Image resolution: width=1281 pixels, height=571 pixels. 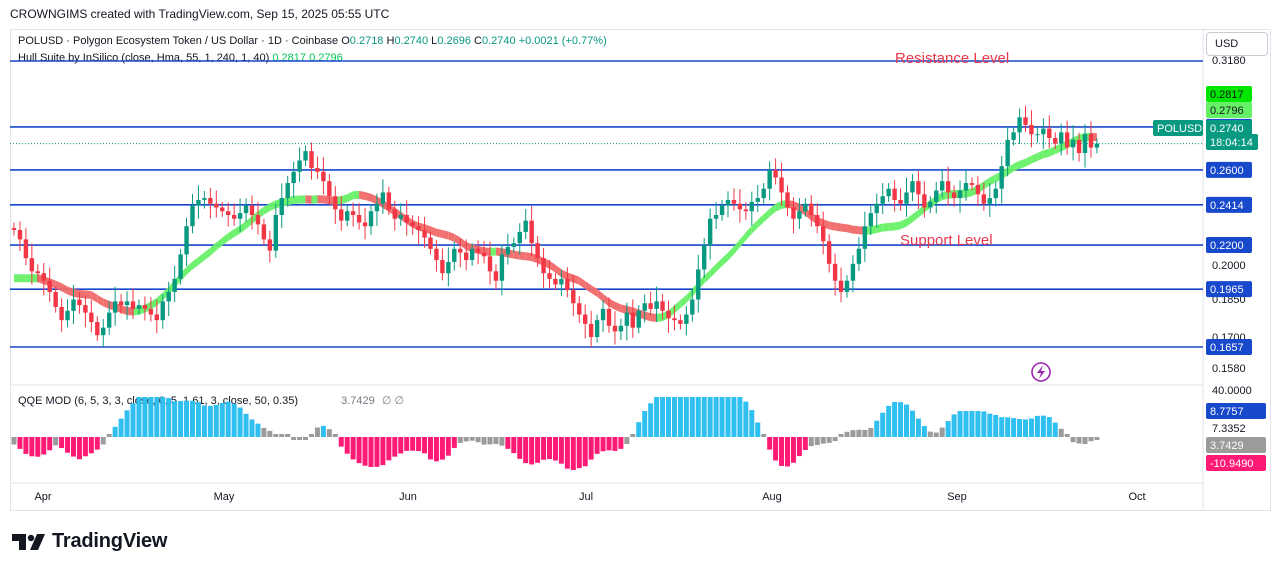 I want to click on hull-value-2: 0.2796, so click(x=326, y=58).